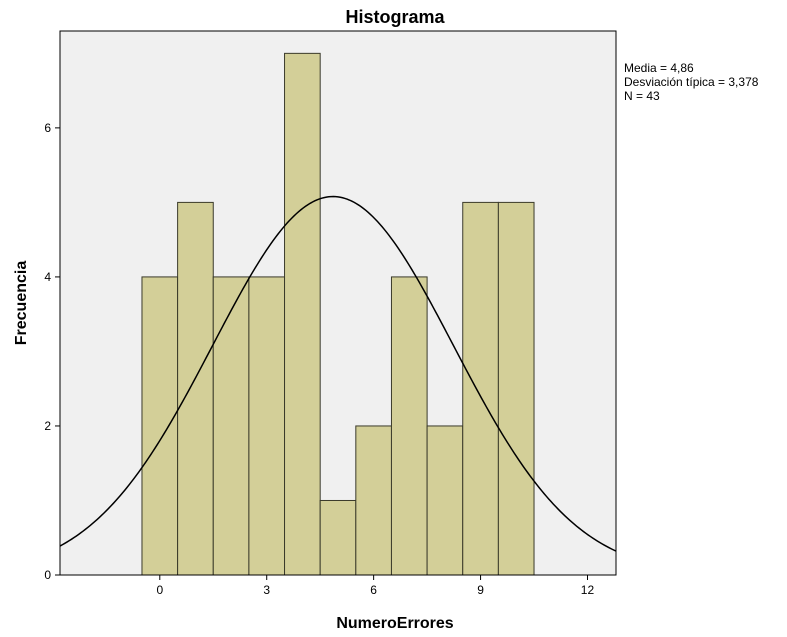 The image size is (787, 637). What do you see at coordinates (47, 575) in the screenshot?
I see `y-tick-label: 0` at bounding box center [47, 575].